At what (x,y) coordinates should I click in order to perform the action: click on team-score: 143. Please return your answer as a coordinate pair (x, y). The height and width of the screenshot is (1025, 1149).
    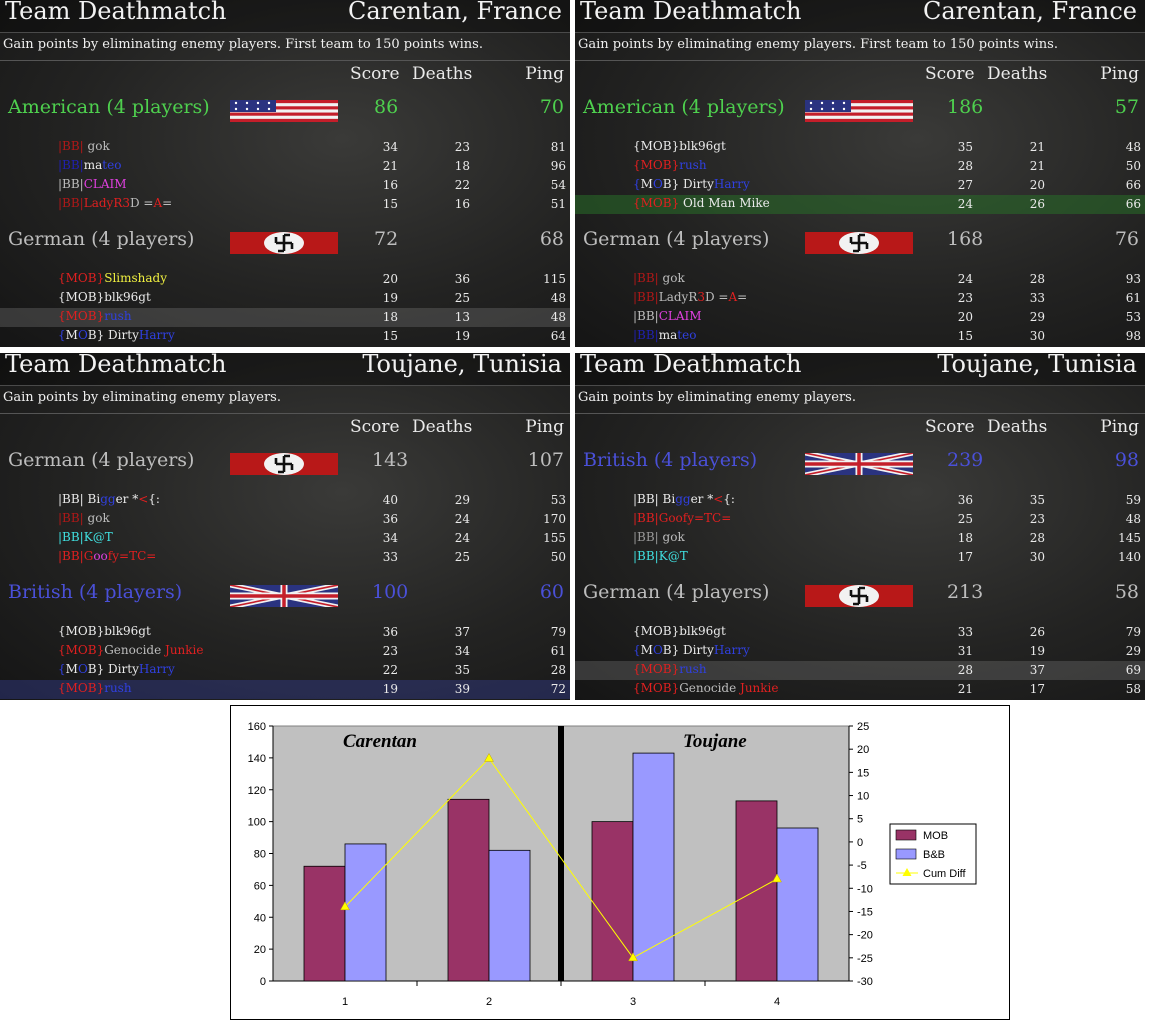
    Looking at the image, I should click on (390, 460).